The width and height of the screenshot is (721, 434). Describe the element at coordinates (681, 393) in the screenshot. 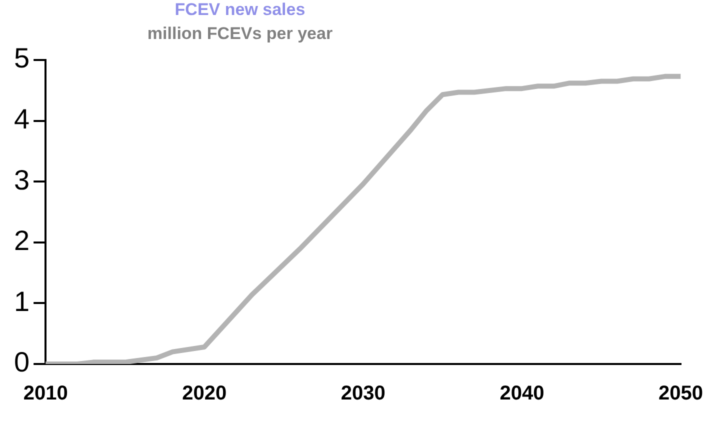

I see `x-tick-label: 2050` at that location.